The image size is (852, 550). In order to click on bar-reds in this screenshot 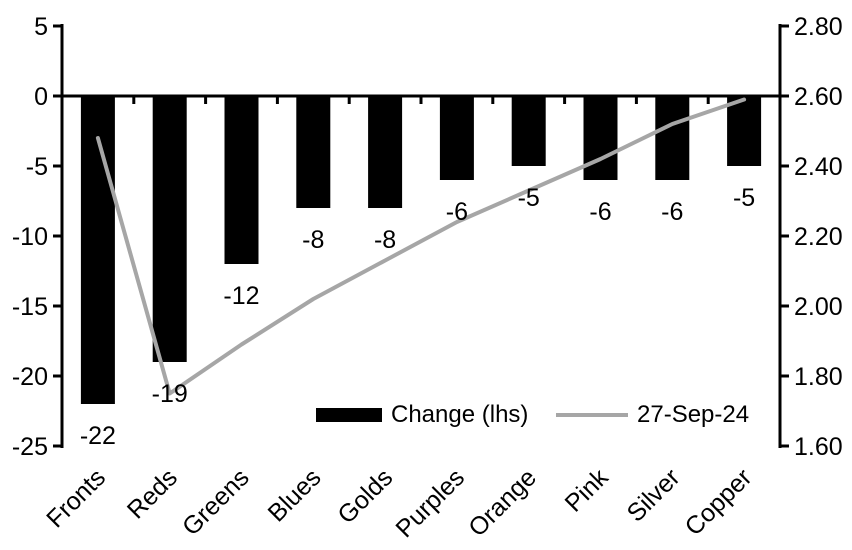, I will do `click(169, 229)`.